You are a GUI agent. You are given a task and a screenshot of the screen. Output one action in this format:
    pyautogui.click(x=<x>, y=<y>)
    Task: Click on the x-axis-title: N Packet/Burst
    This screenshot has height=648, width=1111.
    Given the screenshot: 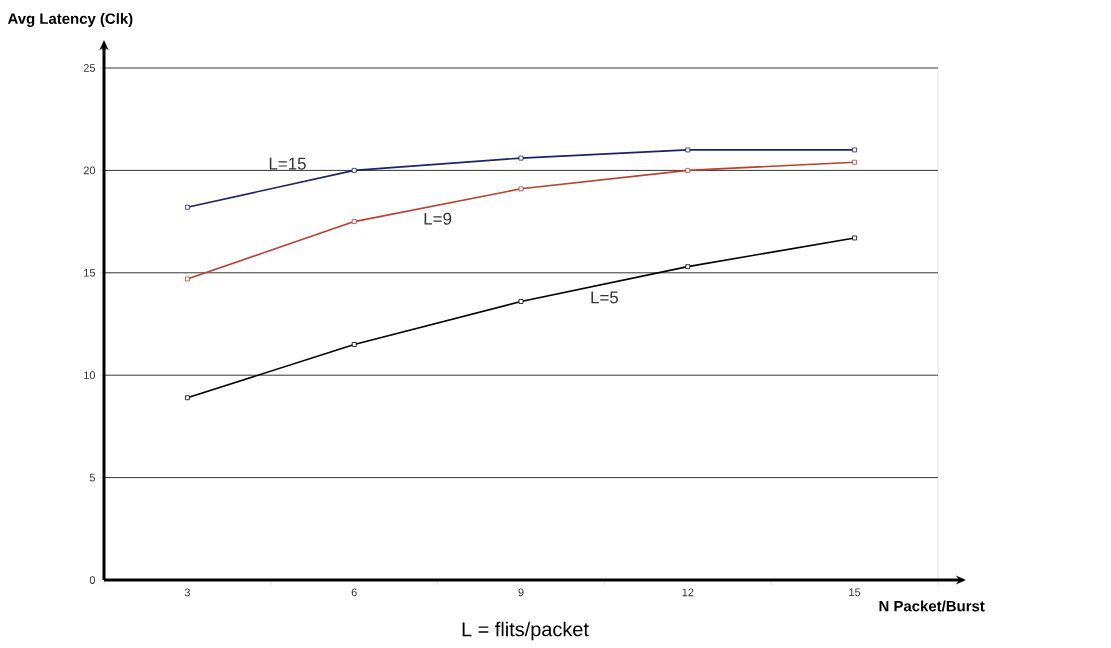 What is the action you would take?
    pyautogui.click(x=932, y=606)
    